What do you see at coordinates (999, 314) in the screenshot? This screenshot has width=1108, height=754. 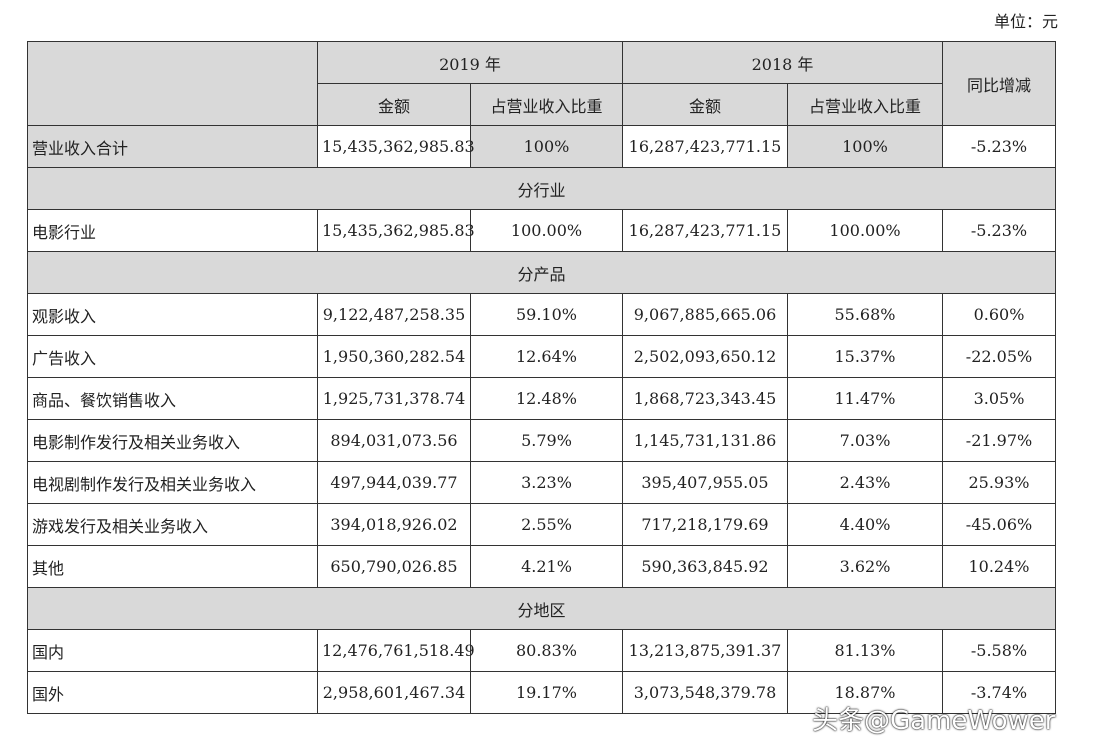 I see `cell-chg: 0.60%` at bounding box center [999, 314].